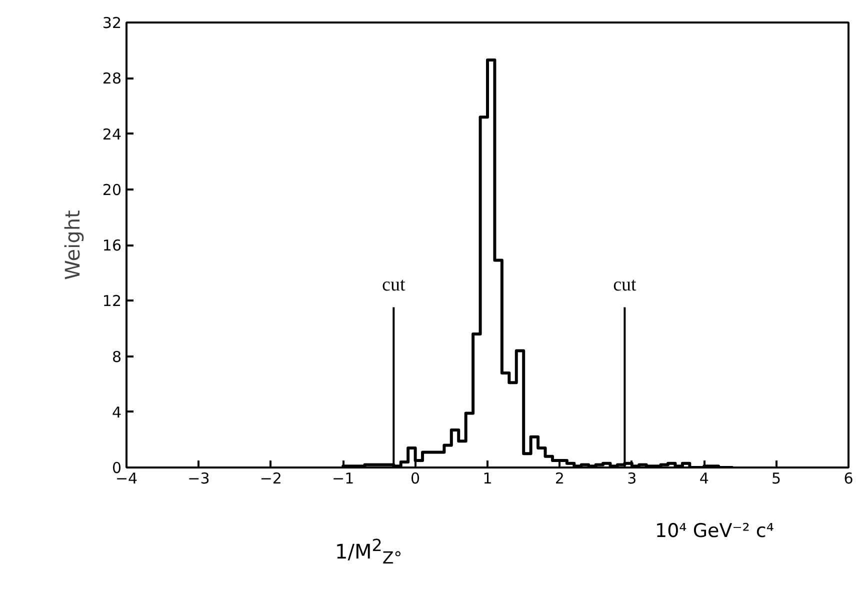  What do you see at coordinates (343, 479) in the screenshot?
I see `x-tick-label: −1` at bounding box center [343, 479].